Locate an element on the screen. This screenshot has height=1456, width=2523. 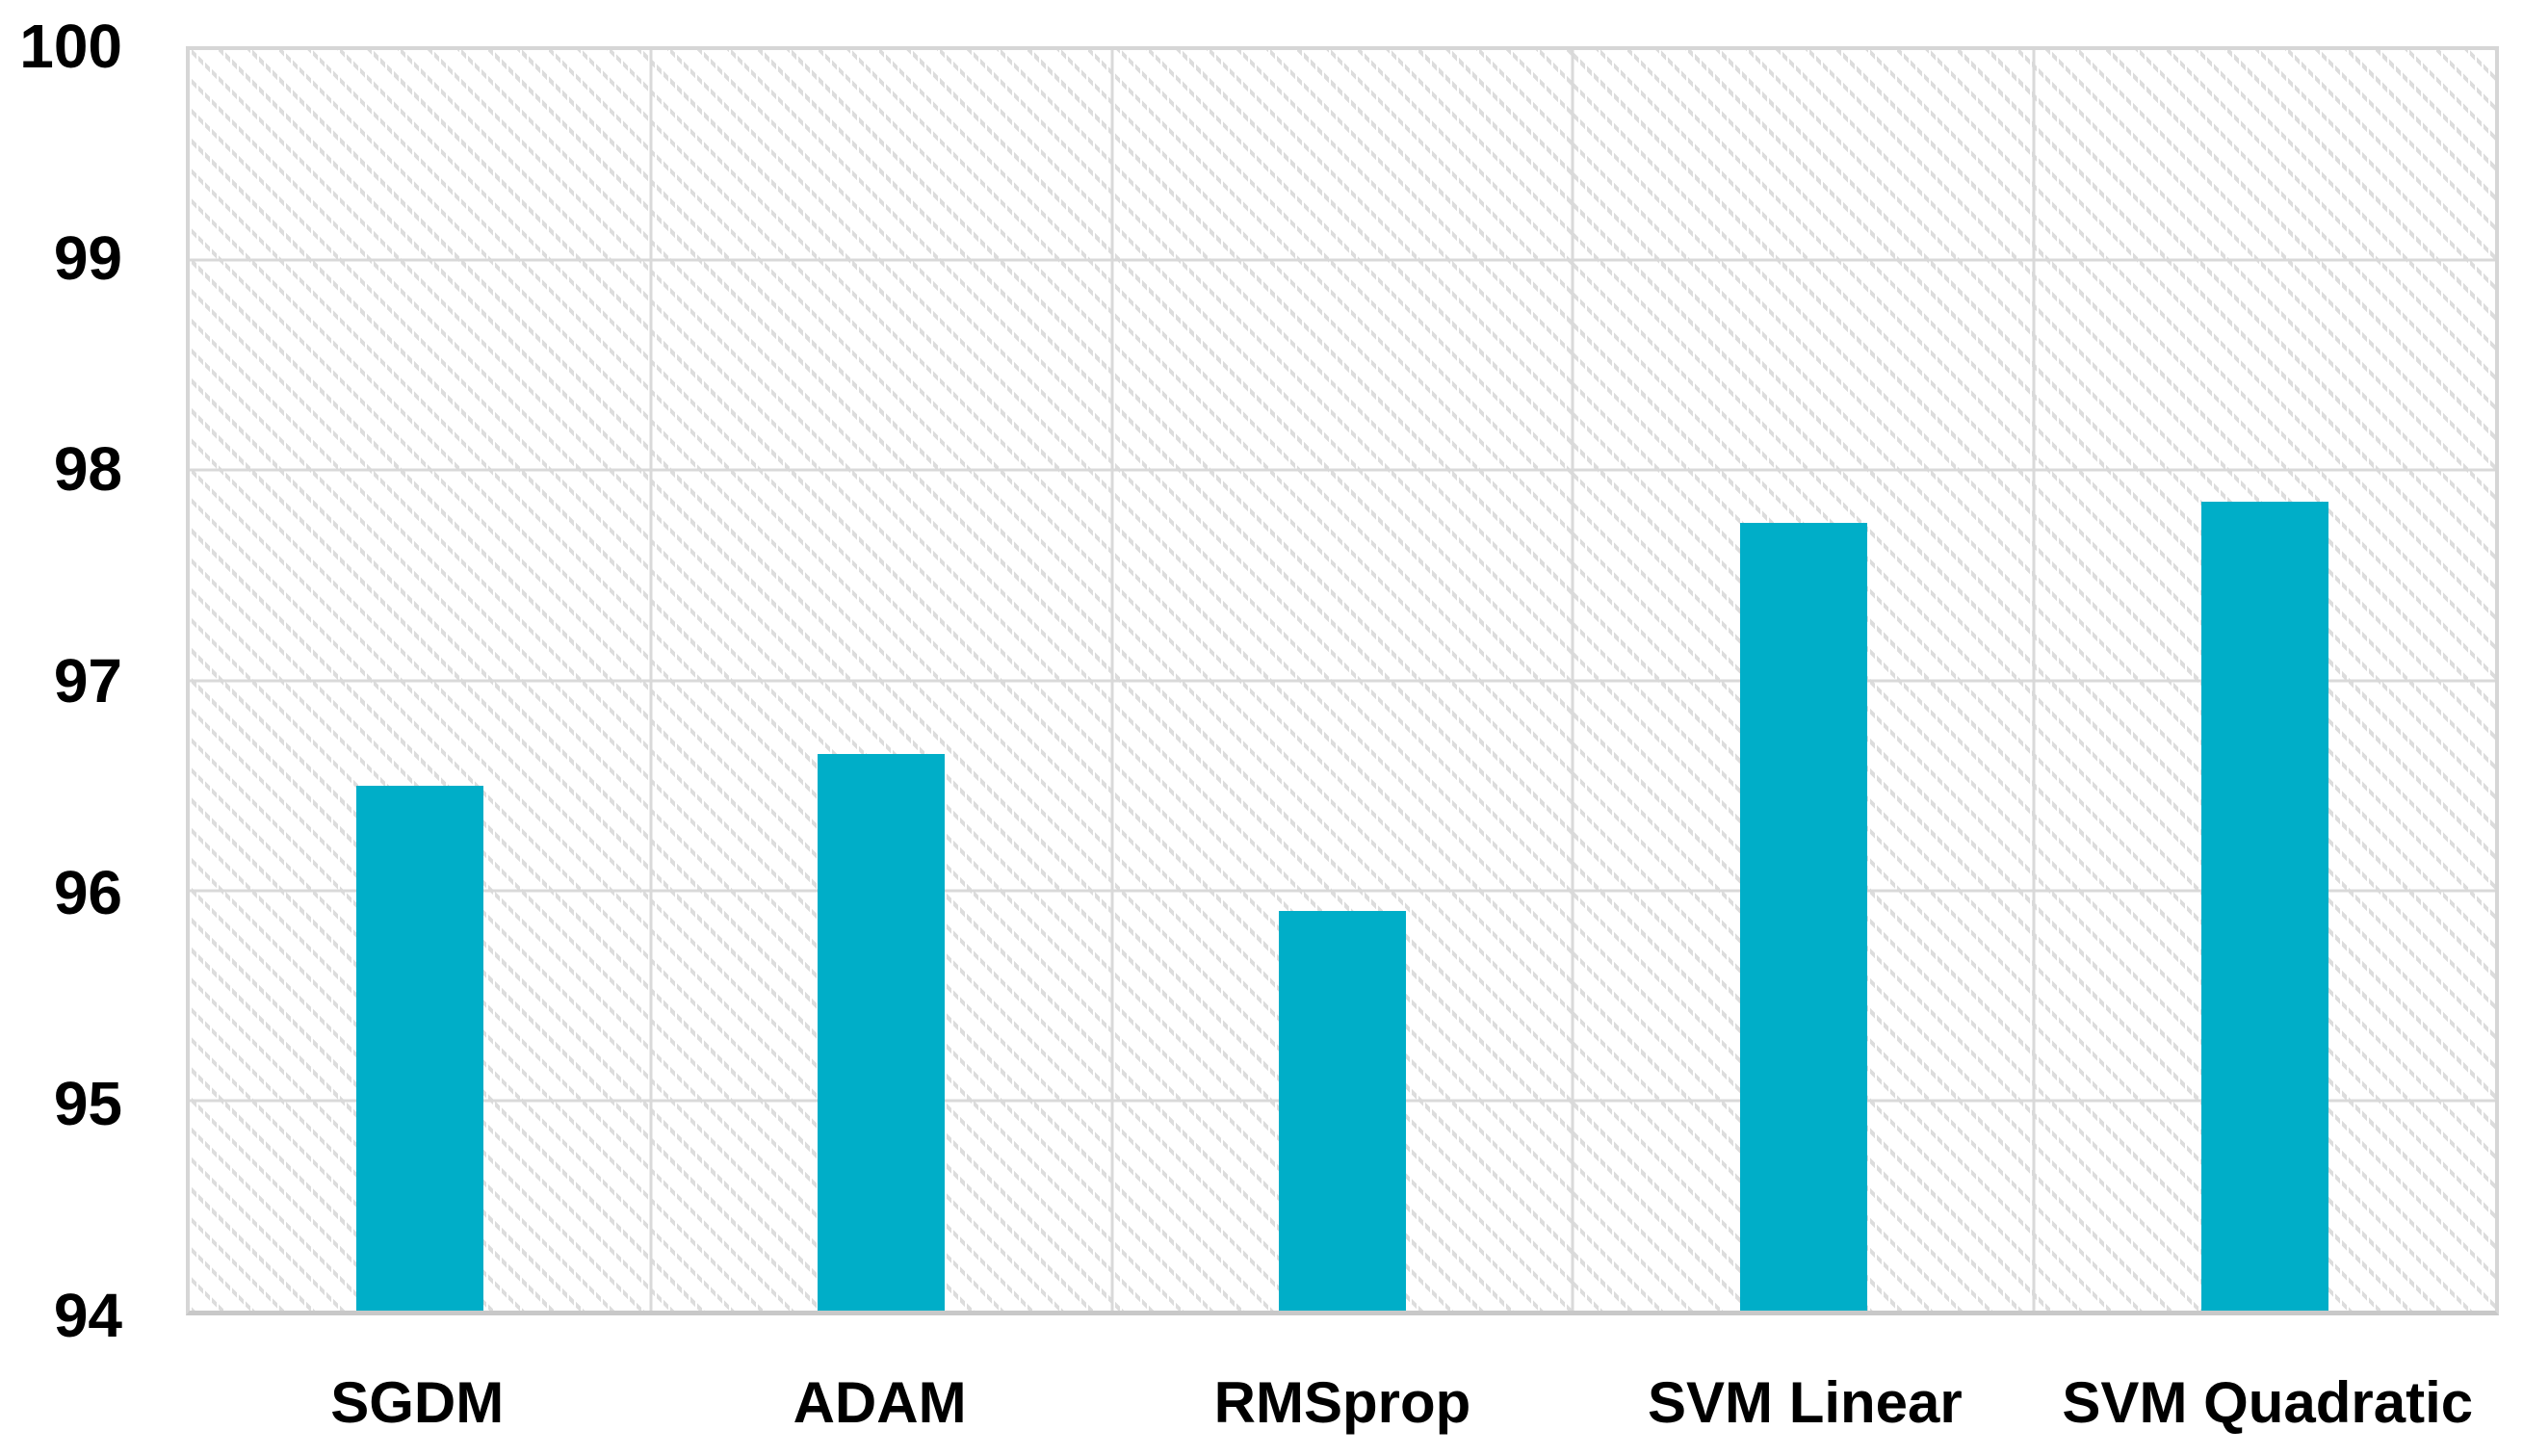
y-axis: 94 95 96 97 98 99 100 is located at coordinates (61, 681).